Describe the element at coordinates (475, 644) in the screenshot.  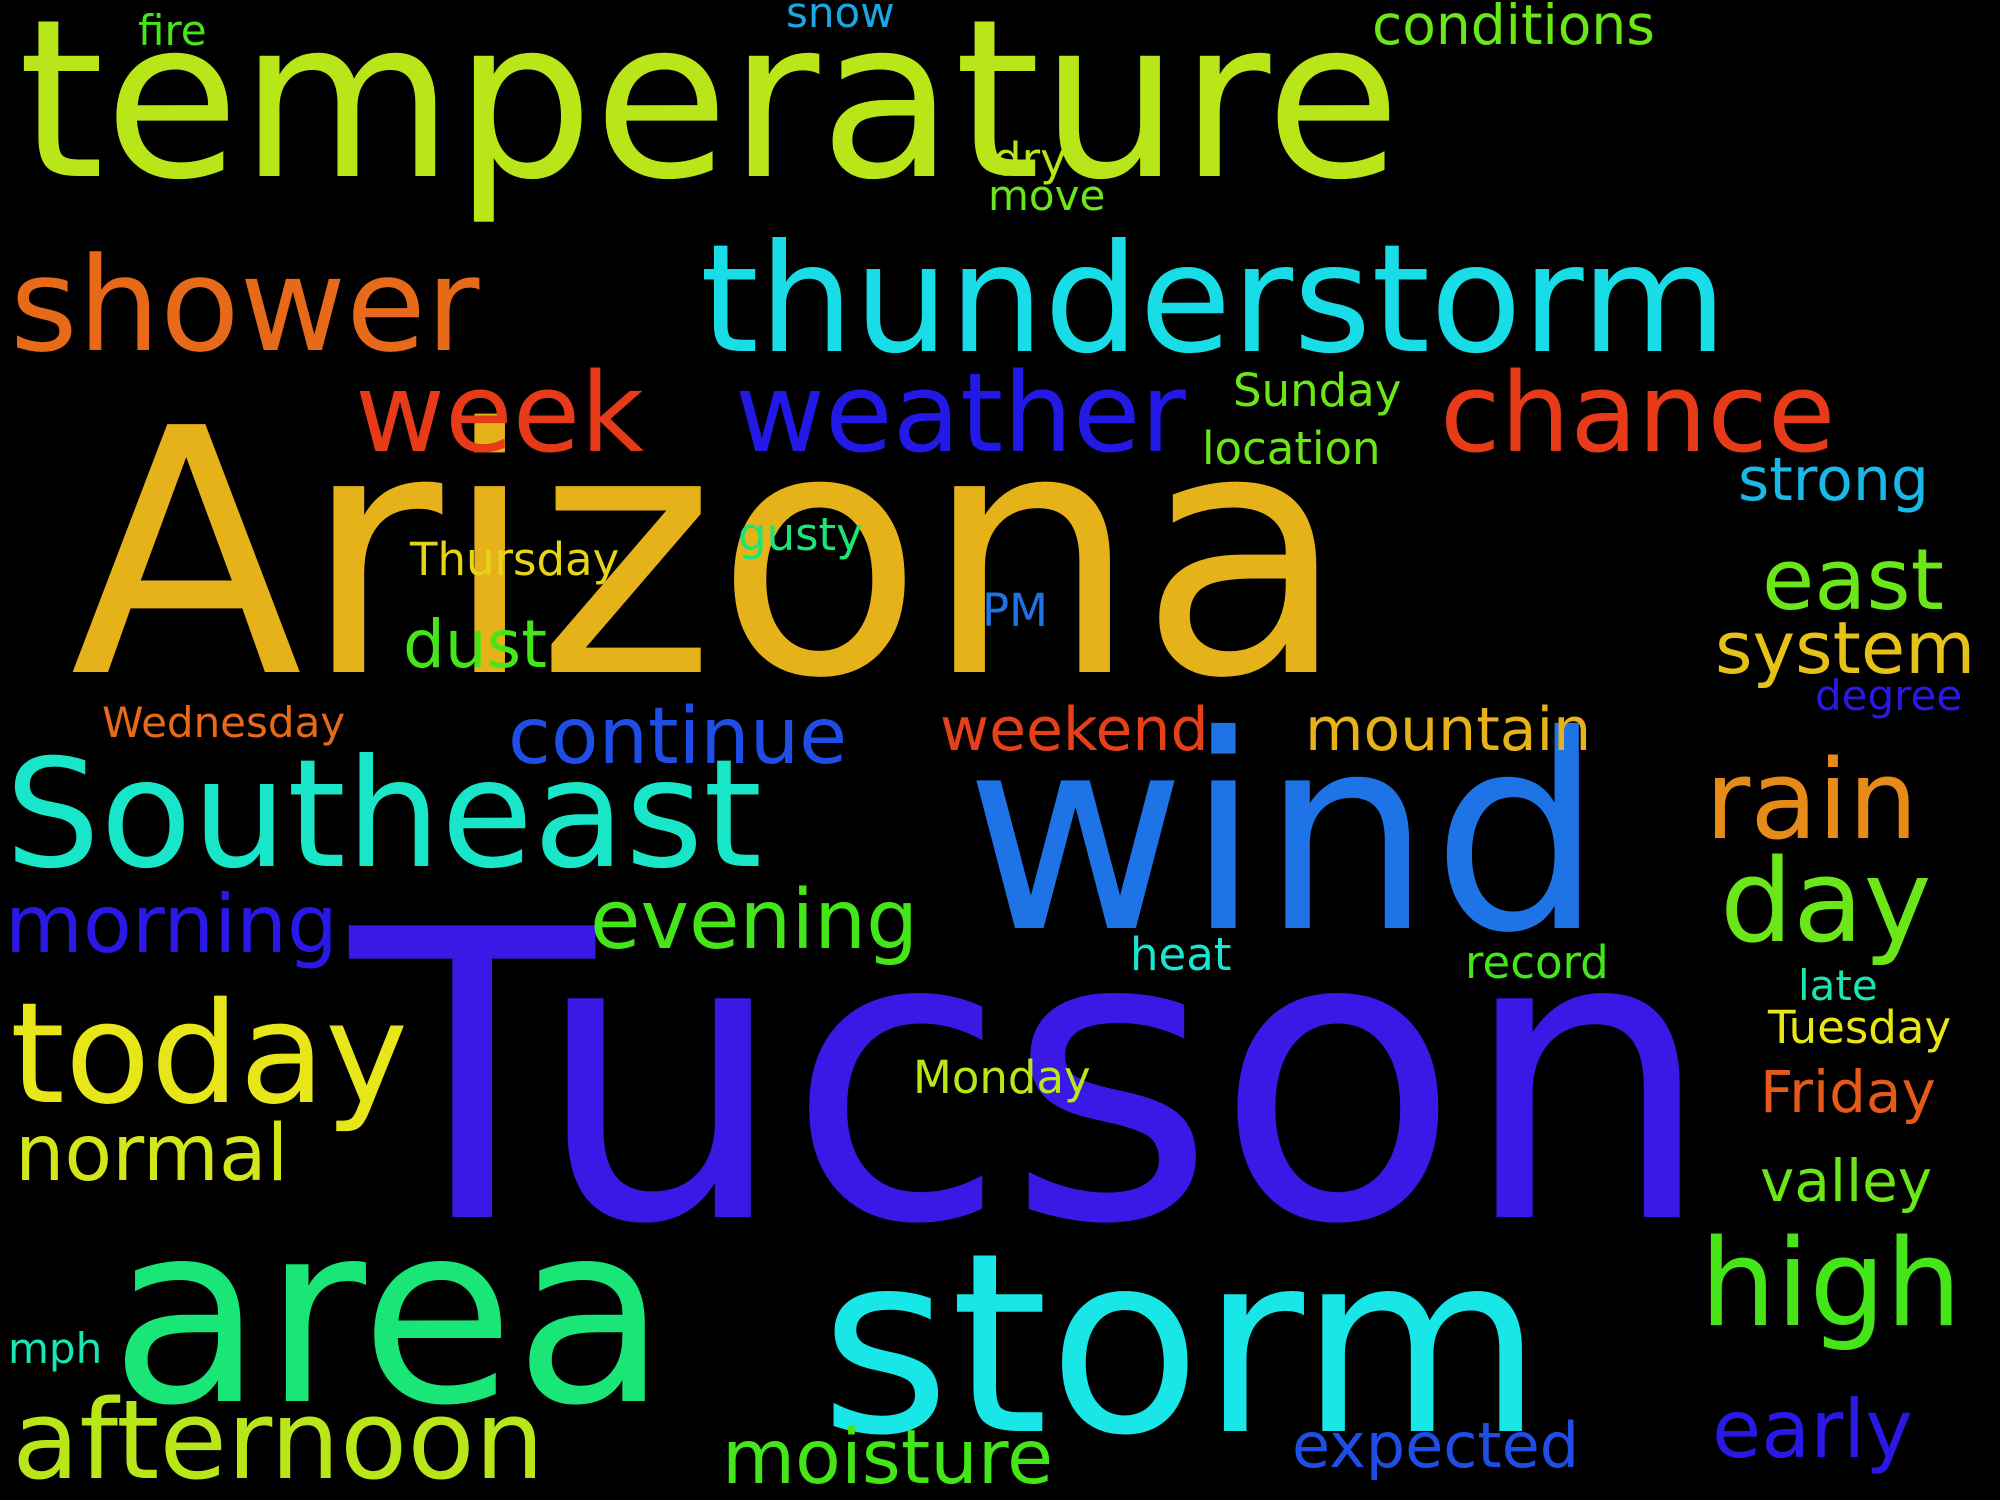
I see `word-dust: dust` at that location.